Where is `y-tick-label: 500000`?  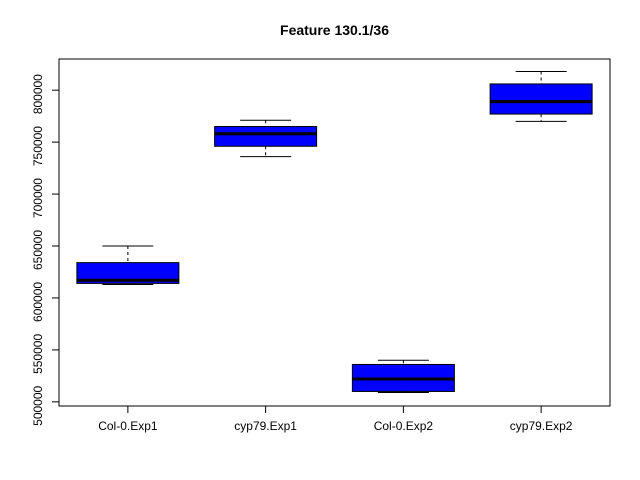
y-tick-label: 500000 is located at coordinates (38, 405).